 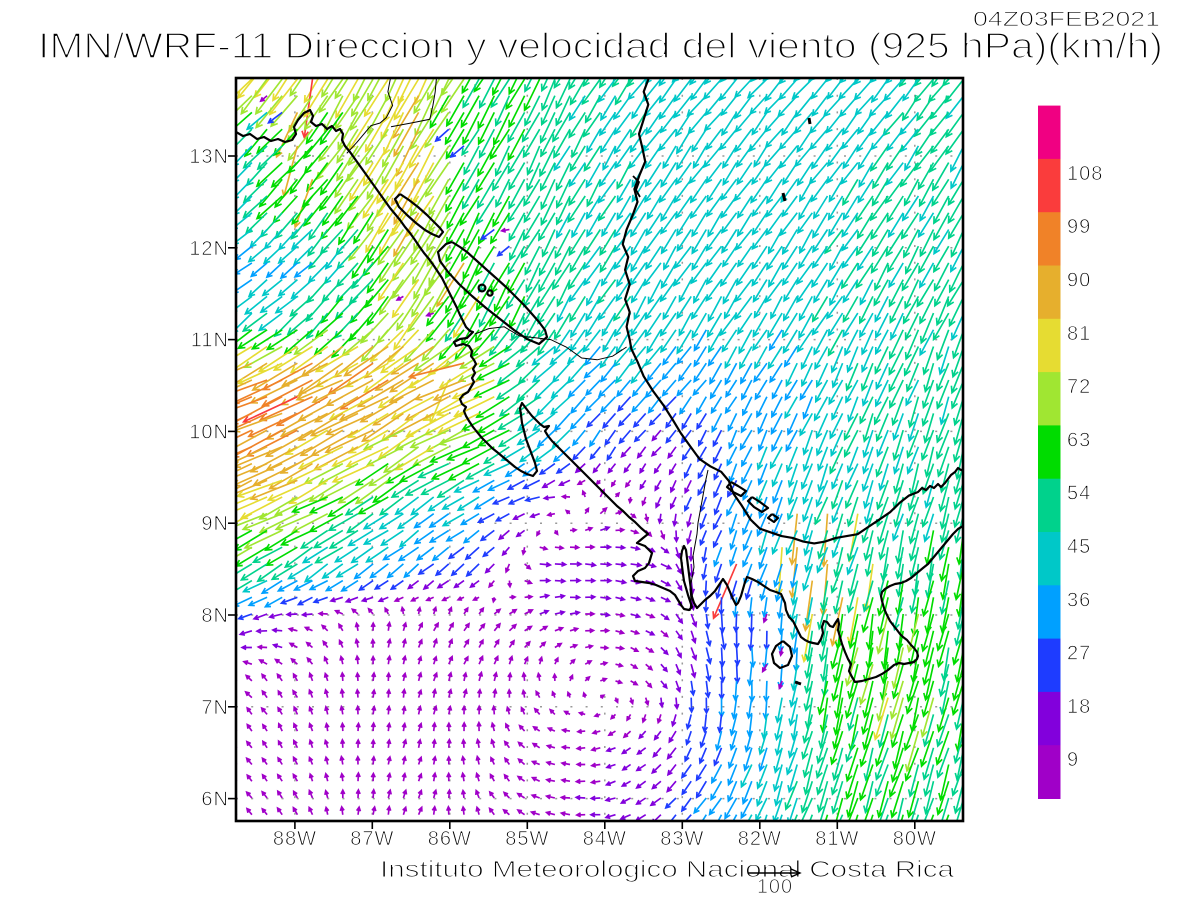 What do you see at coordinates (209, 157) in the screenshot?
I see `svg-text: 13N` at bounding box center [209, 157].